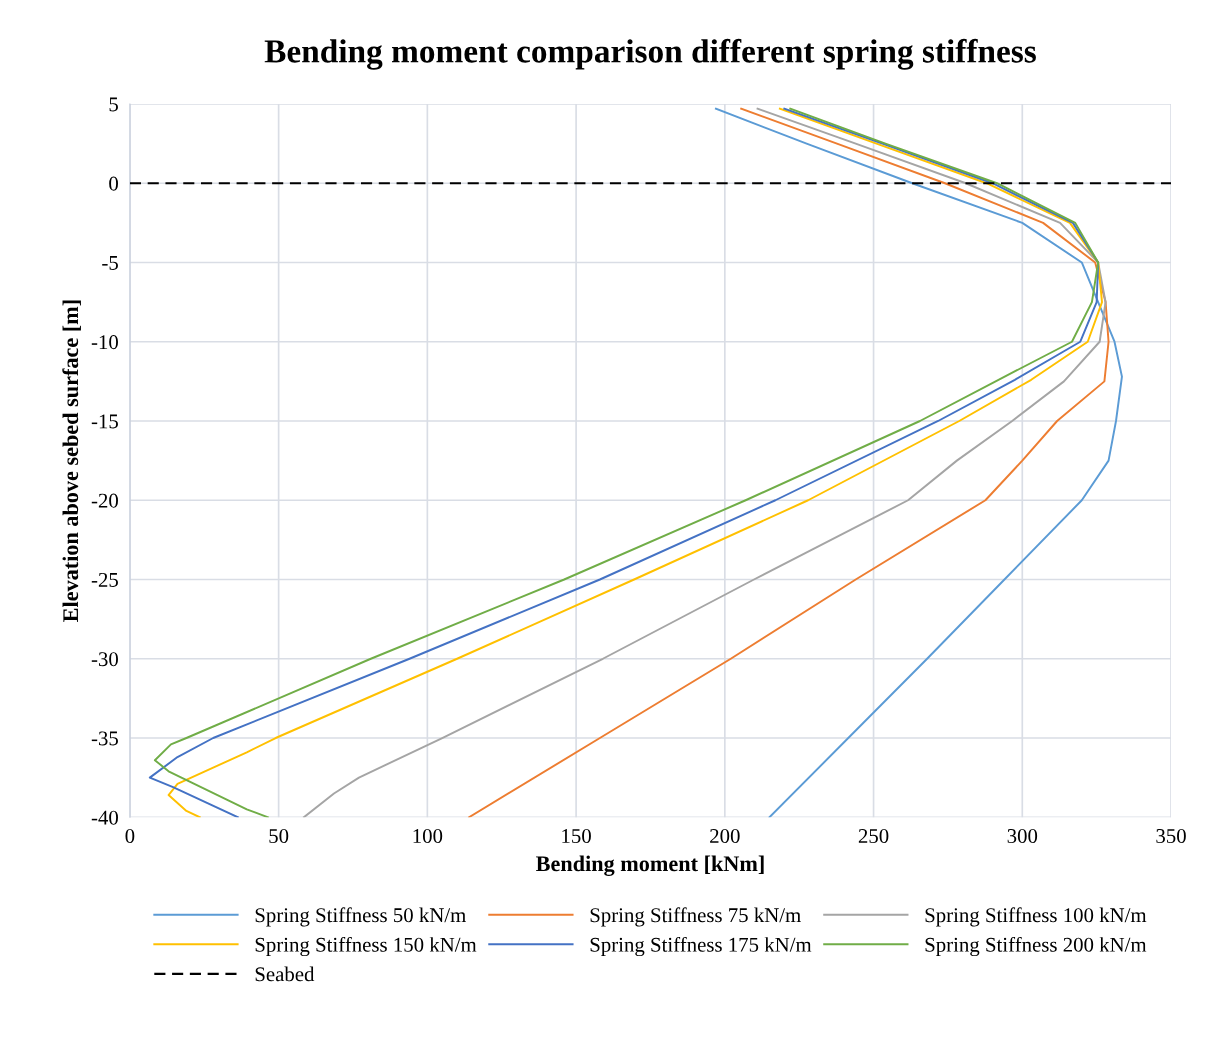  Describe the element at coordinates (110, 263) in the screenshot. I see `y-tick-label: -5` at that location.